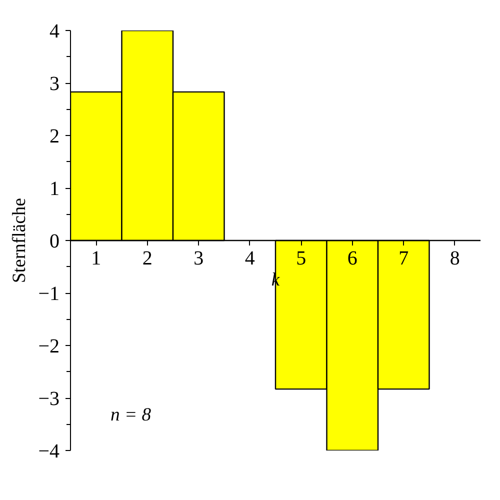 The image size is (500, 500). What do you see at coordinates (49, 399) in the screenshot?
I see `y-tick-label: −3` at bounding box center [49, 399].